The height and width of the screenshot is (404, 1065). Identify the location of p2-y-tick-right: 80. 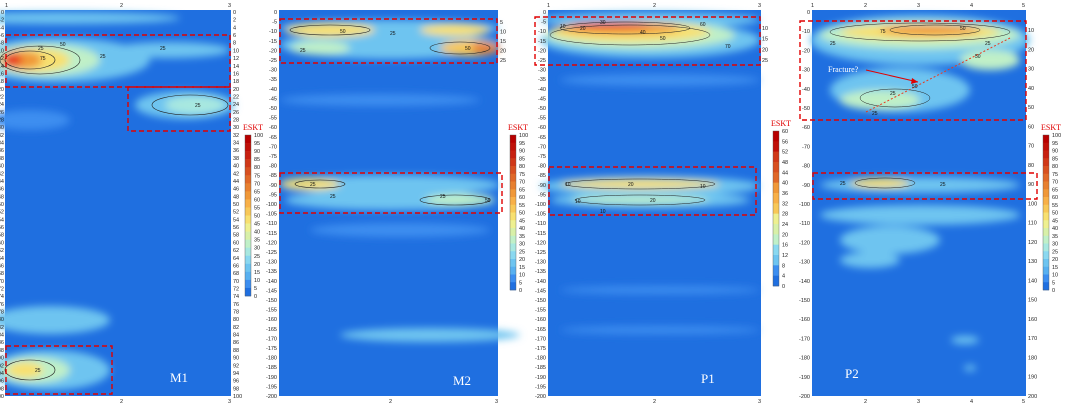
(1031, 166).